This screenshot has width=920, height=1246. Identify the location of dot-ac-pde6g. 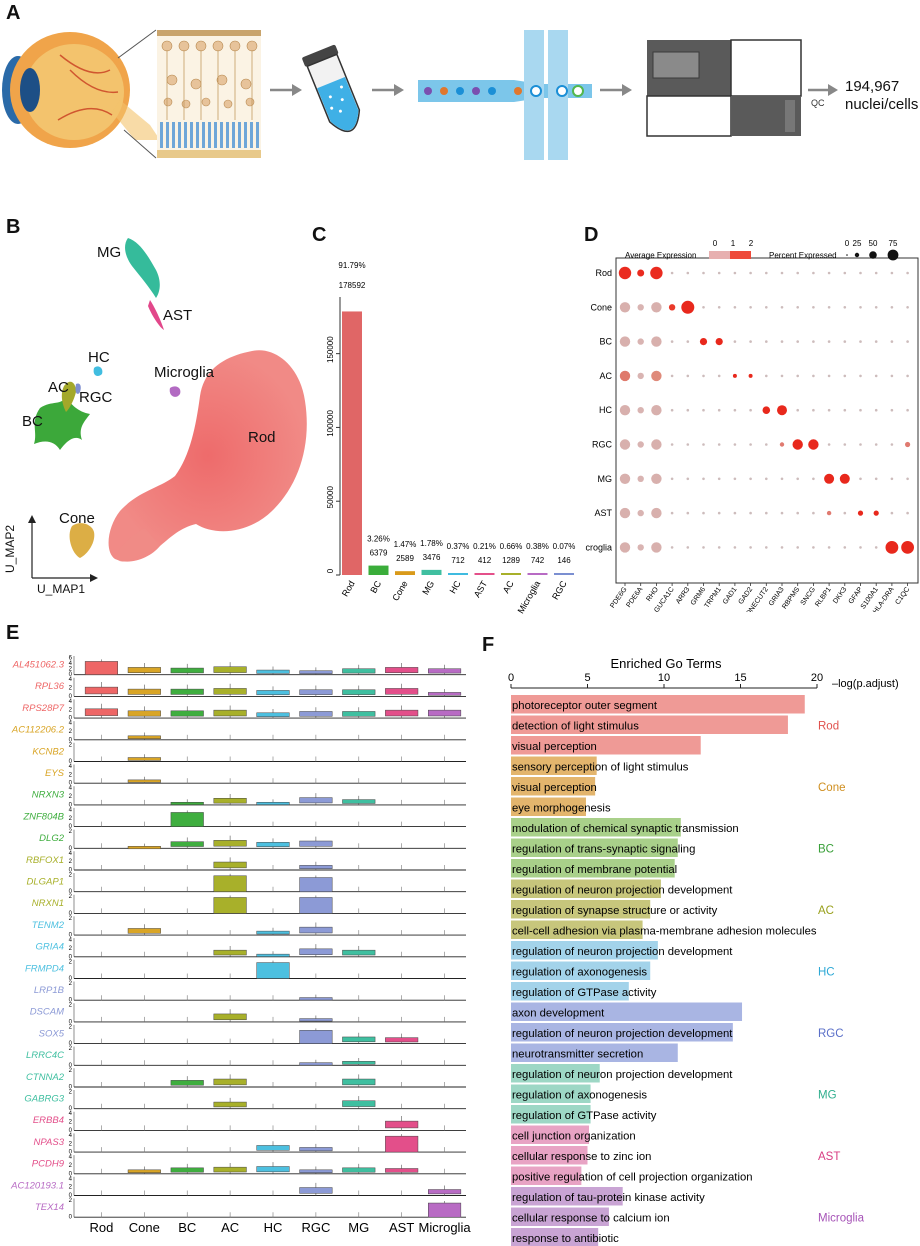
(625, 376).